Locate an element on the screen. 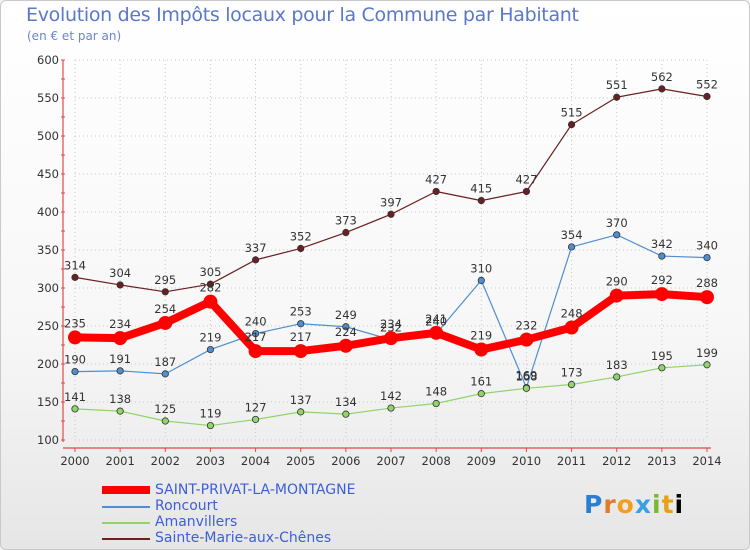 Image resolution: width=750 pixels, height=550 pixels. x-tick-label: 2004 is located at coordinates (255, 461).